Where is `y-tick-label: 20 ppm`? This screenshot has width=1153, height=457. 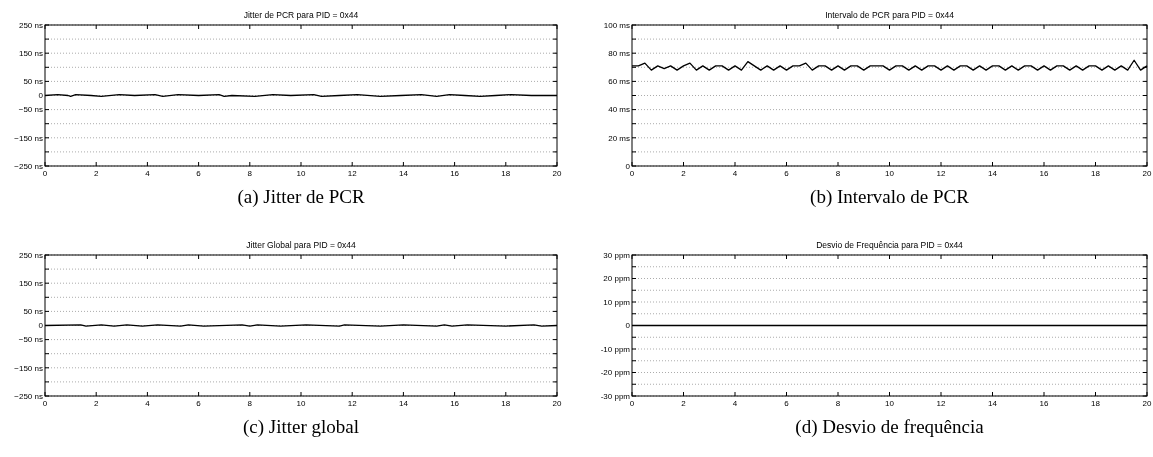
y-tick-label: 20 ppm is located at coordinates (617, 279).